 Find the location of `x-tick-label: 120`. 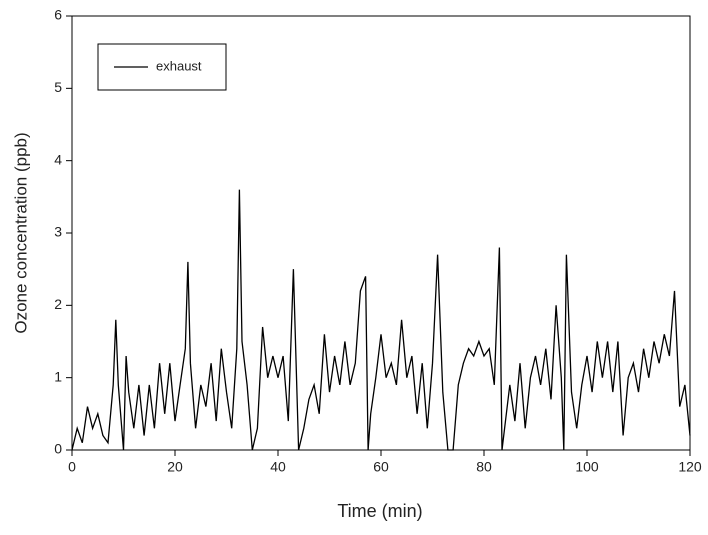

x-tick-label: 120 is located at coordinates (690, 467).